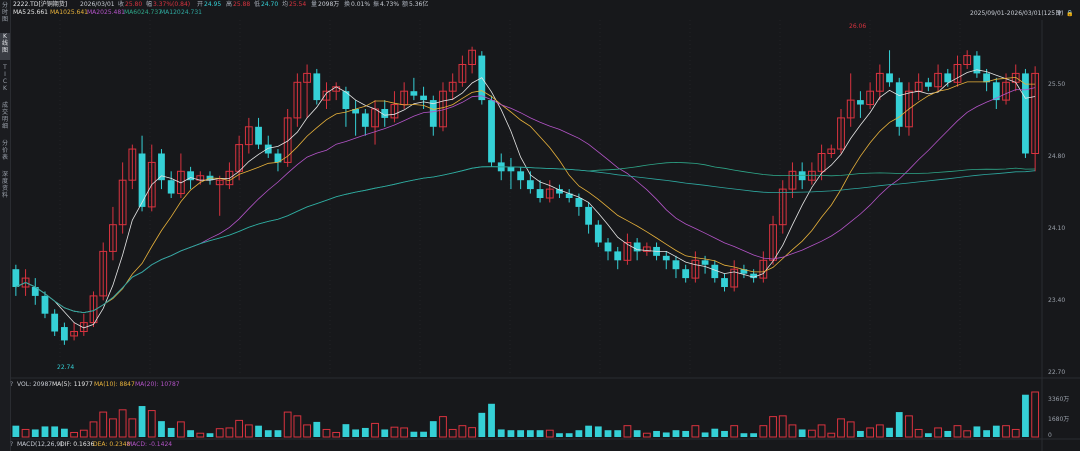 The image size is (1080, 451). What do you see at coordinates (4, 116) in the screenshot?
I see `sidebar-tab: 成交明细` at bounding box center [4, 116].